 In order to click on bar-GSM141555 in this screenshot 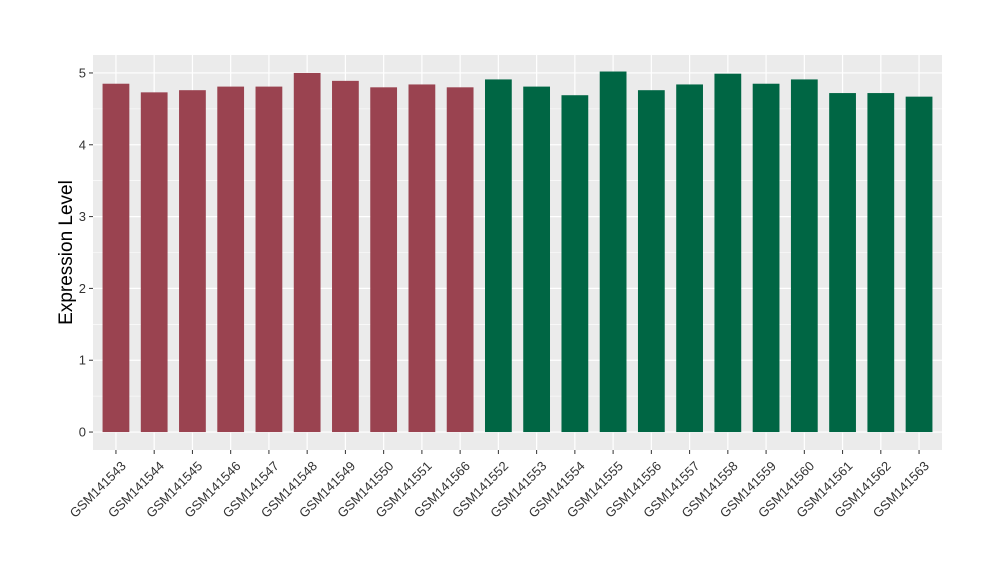, I will do `click(613, 252)`.